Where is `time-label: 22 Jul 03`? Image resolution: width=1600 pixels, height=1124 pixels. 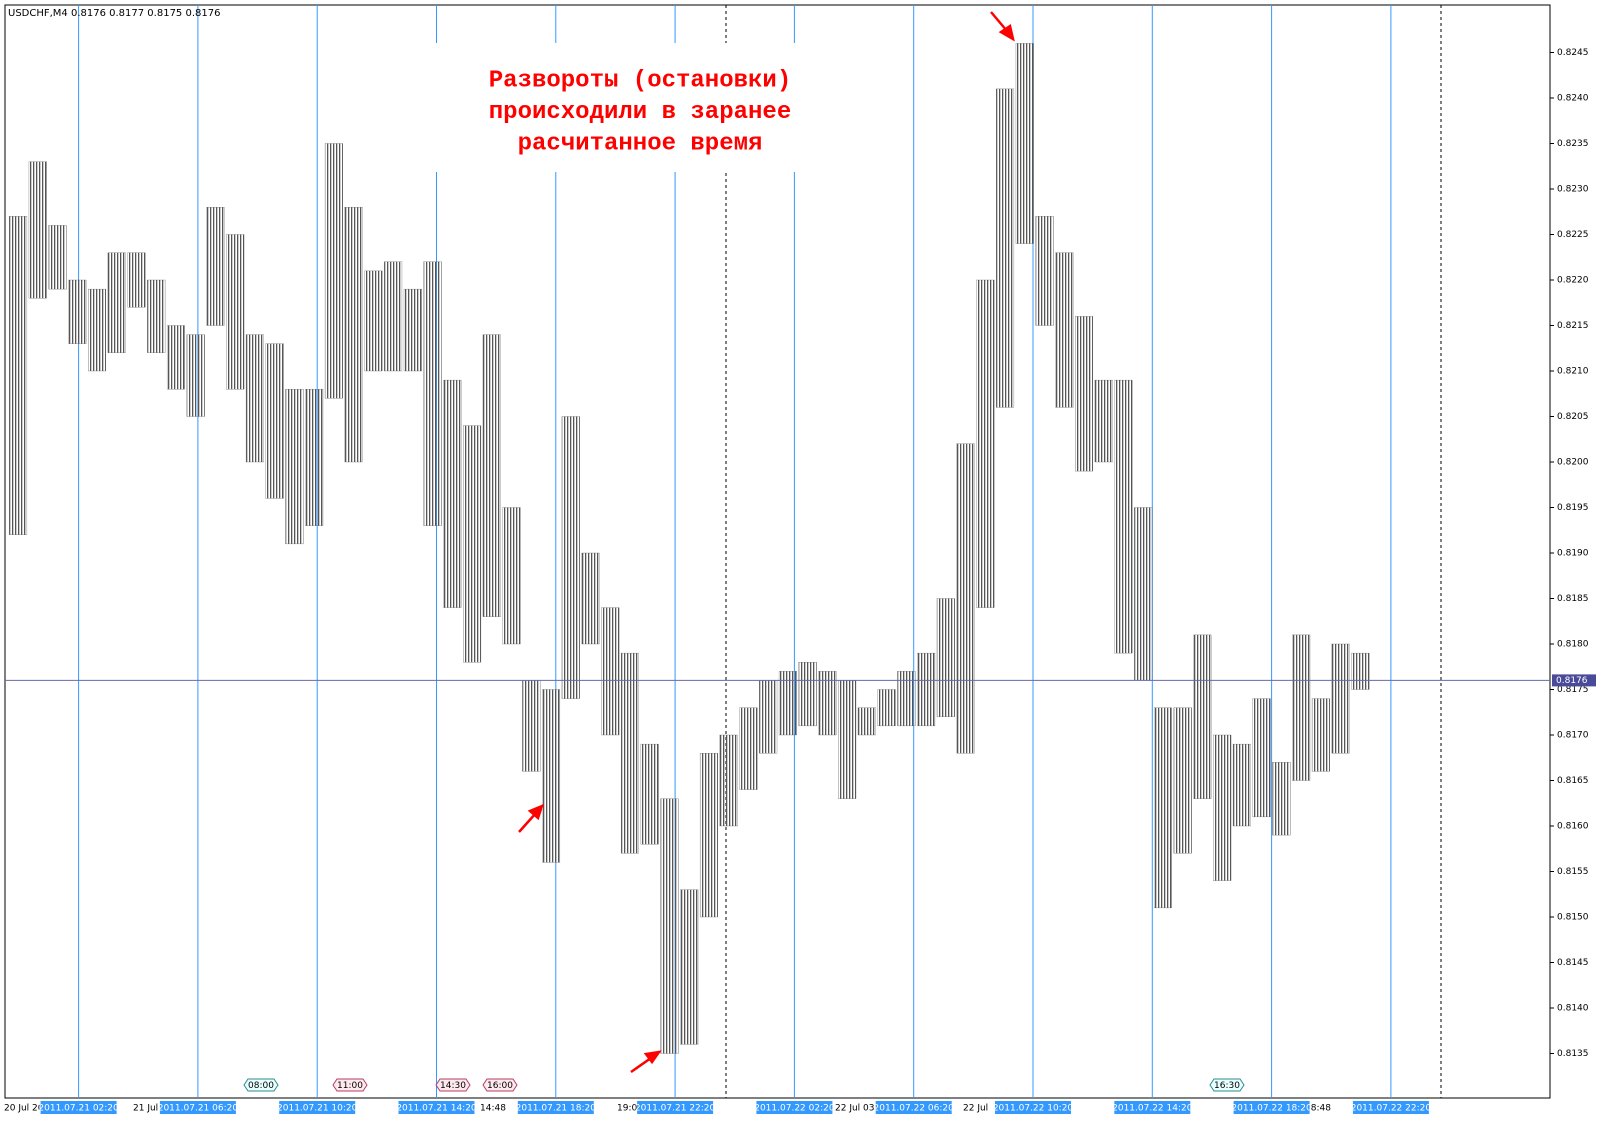 time-label: 22 Jul 03 is located at coordinates (855, 1109).